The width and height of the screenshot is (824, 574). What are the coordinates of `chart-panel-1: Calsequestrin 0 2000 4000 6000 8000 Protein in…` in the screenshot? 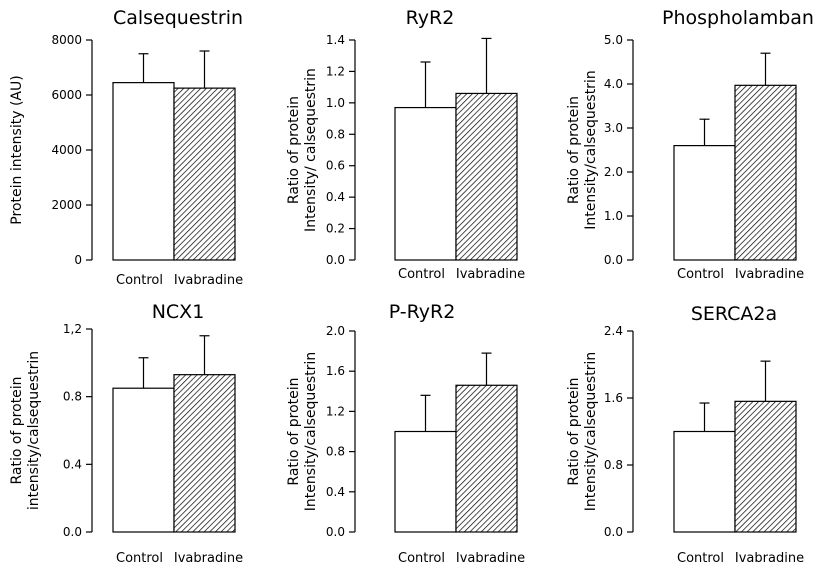 It's located at (126, 147).